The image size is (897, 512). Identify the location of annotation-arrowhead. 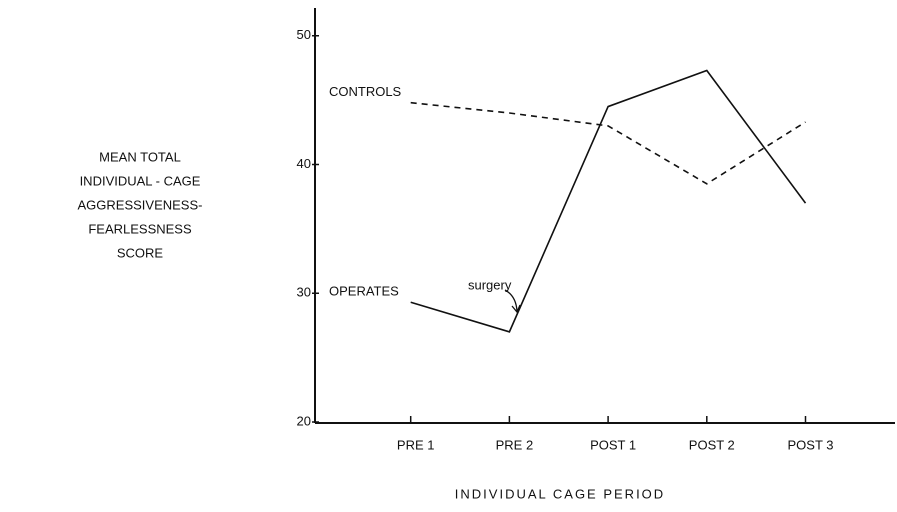
(516, 309).